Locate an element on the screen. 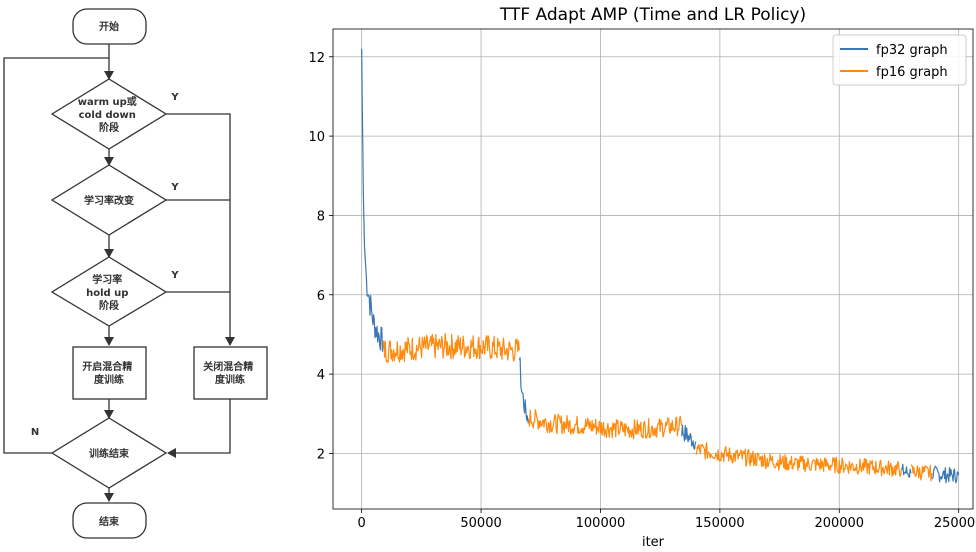  y-tick-label: 4 is located at coordinates (321, 375).